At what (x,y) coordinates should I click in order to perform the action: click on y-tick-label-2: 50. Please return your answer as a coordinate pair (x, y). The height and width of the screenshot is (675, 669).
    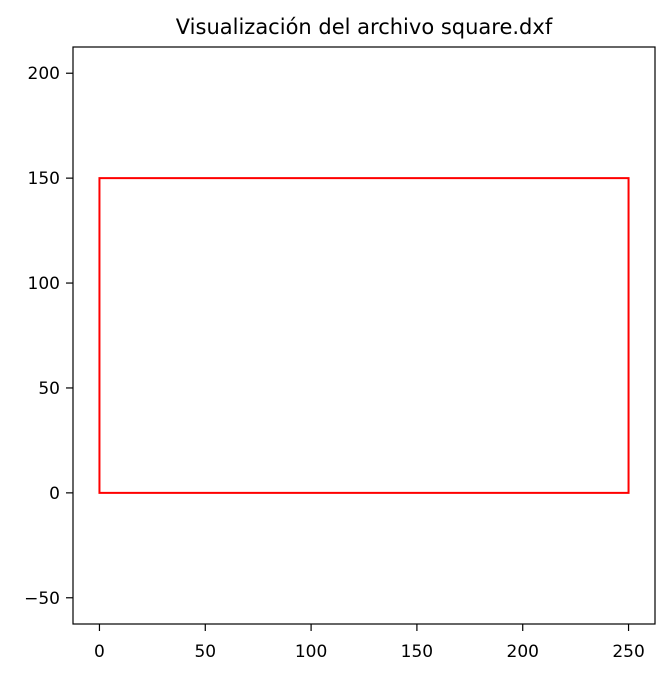
    Looking at the image, I should click on (49, 389).